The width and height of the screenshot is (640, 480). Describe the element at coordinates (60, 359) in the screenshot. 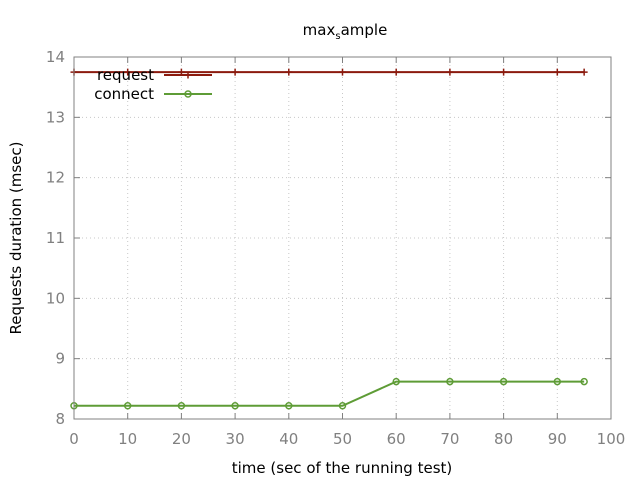

I see `y-tick-label: 9` at that location.